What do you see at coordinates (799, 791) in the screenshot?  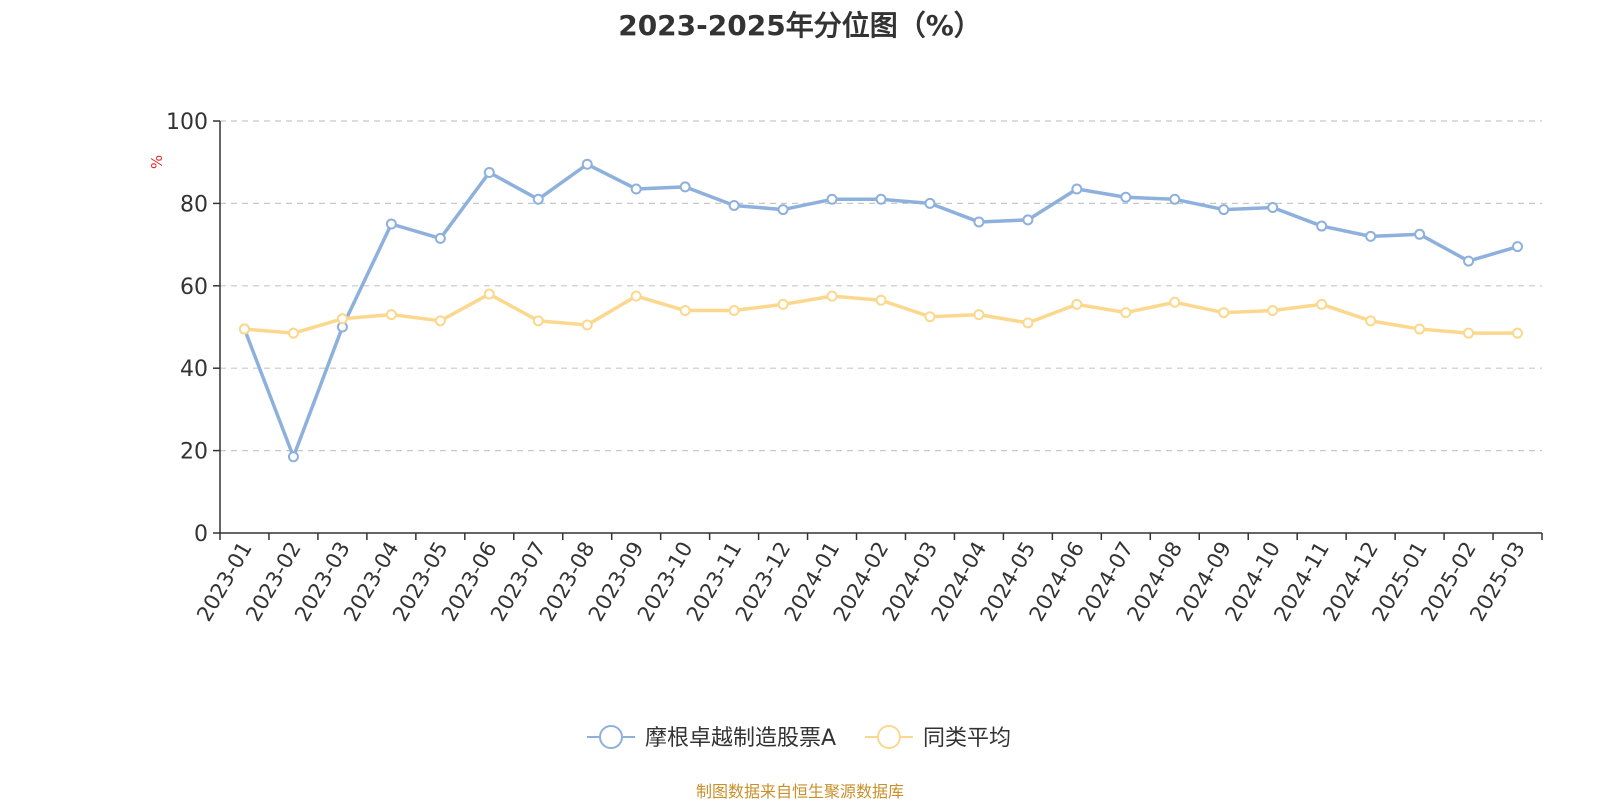 I see `data-source-note: 制图数据来自恒生聚源数据库` at bounding box center [799, 791].